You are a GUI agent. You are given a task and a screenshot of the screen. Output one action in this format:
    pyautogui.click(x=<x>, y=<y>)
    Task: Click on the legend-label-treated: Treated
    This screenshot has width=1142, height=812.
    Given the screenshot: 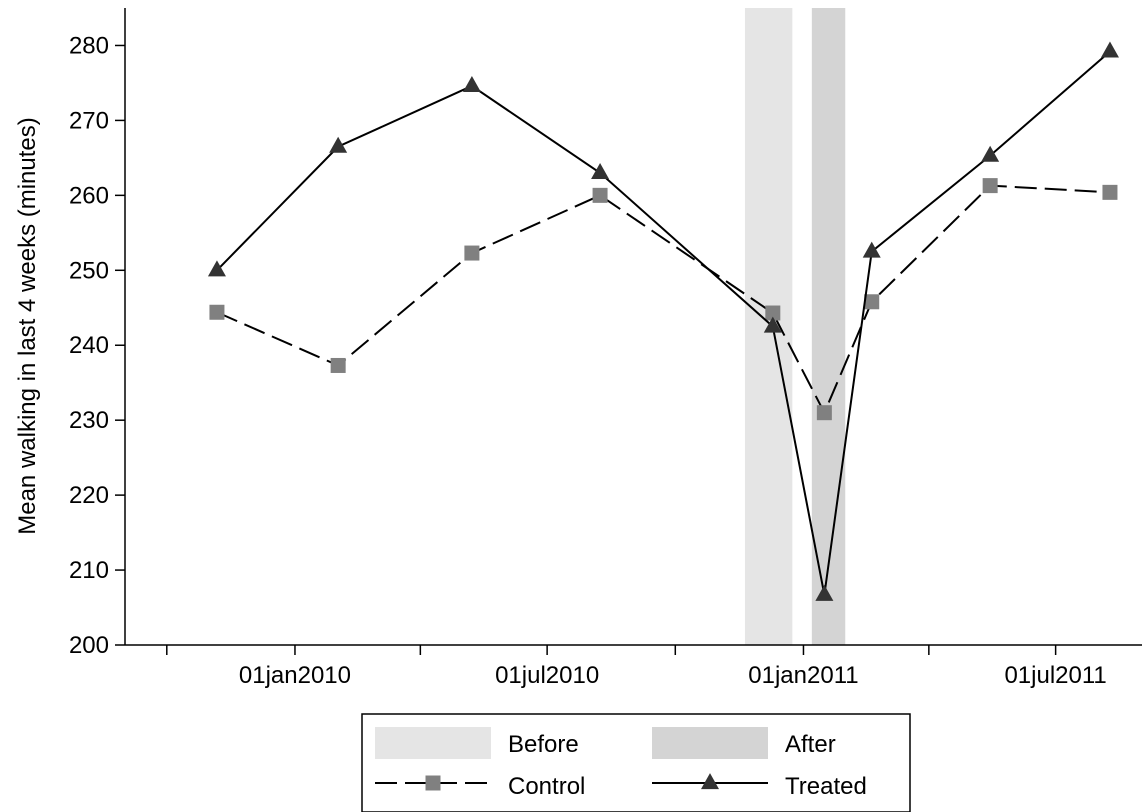 What is the action you would take?
    pyautogui.click(x=826, y=786)
    